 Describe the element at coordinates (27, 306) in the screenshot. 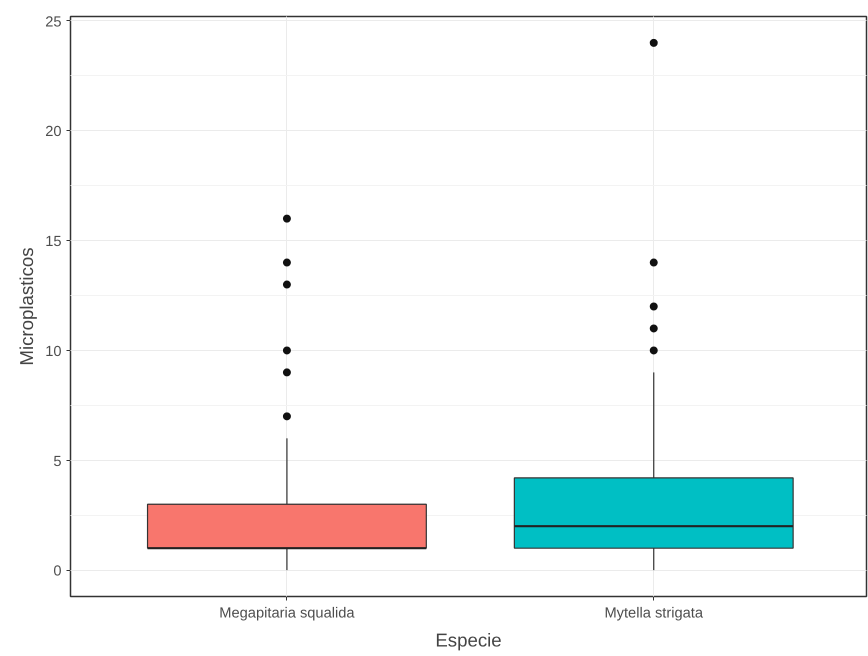

I see `y-axis-title: Microplasticos` at that location.